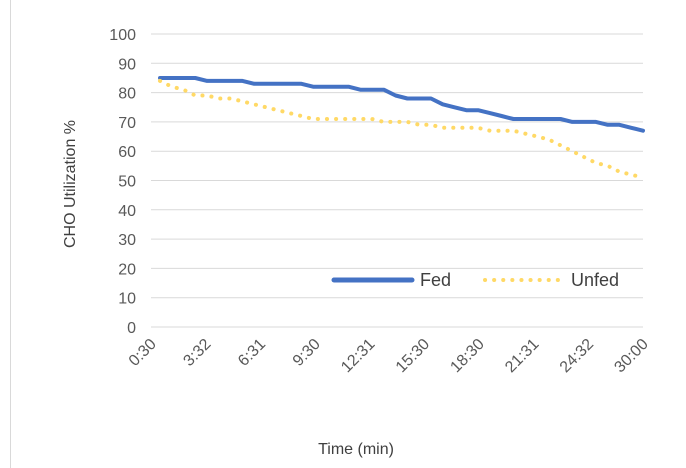  Describe the element at coordinates (127, 182) in the screenshot. I see `y-tick-label: 50` at that location.